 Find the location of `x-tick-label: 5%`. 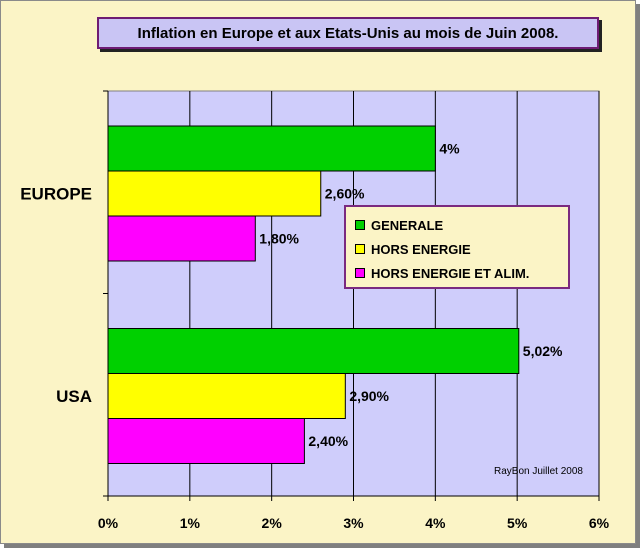

x-tick-label: 5% is located at coordinates (517, 523).